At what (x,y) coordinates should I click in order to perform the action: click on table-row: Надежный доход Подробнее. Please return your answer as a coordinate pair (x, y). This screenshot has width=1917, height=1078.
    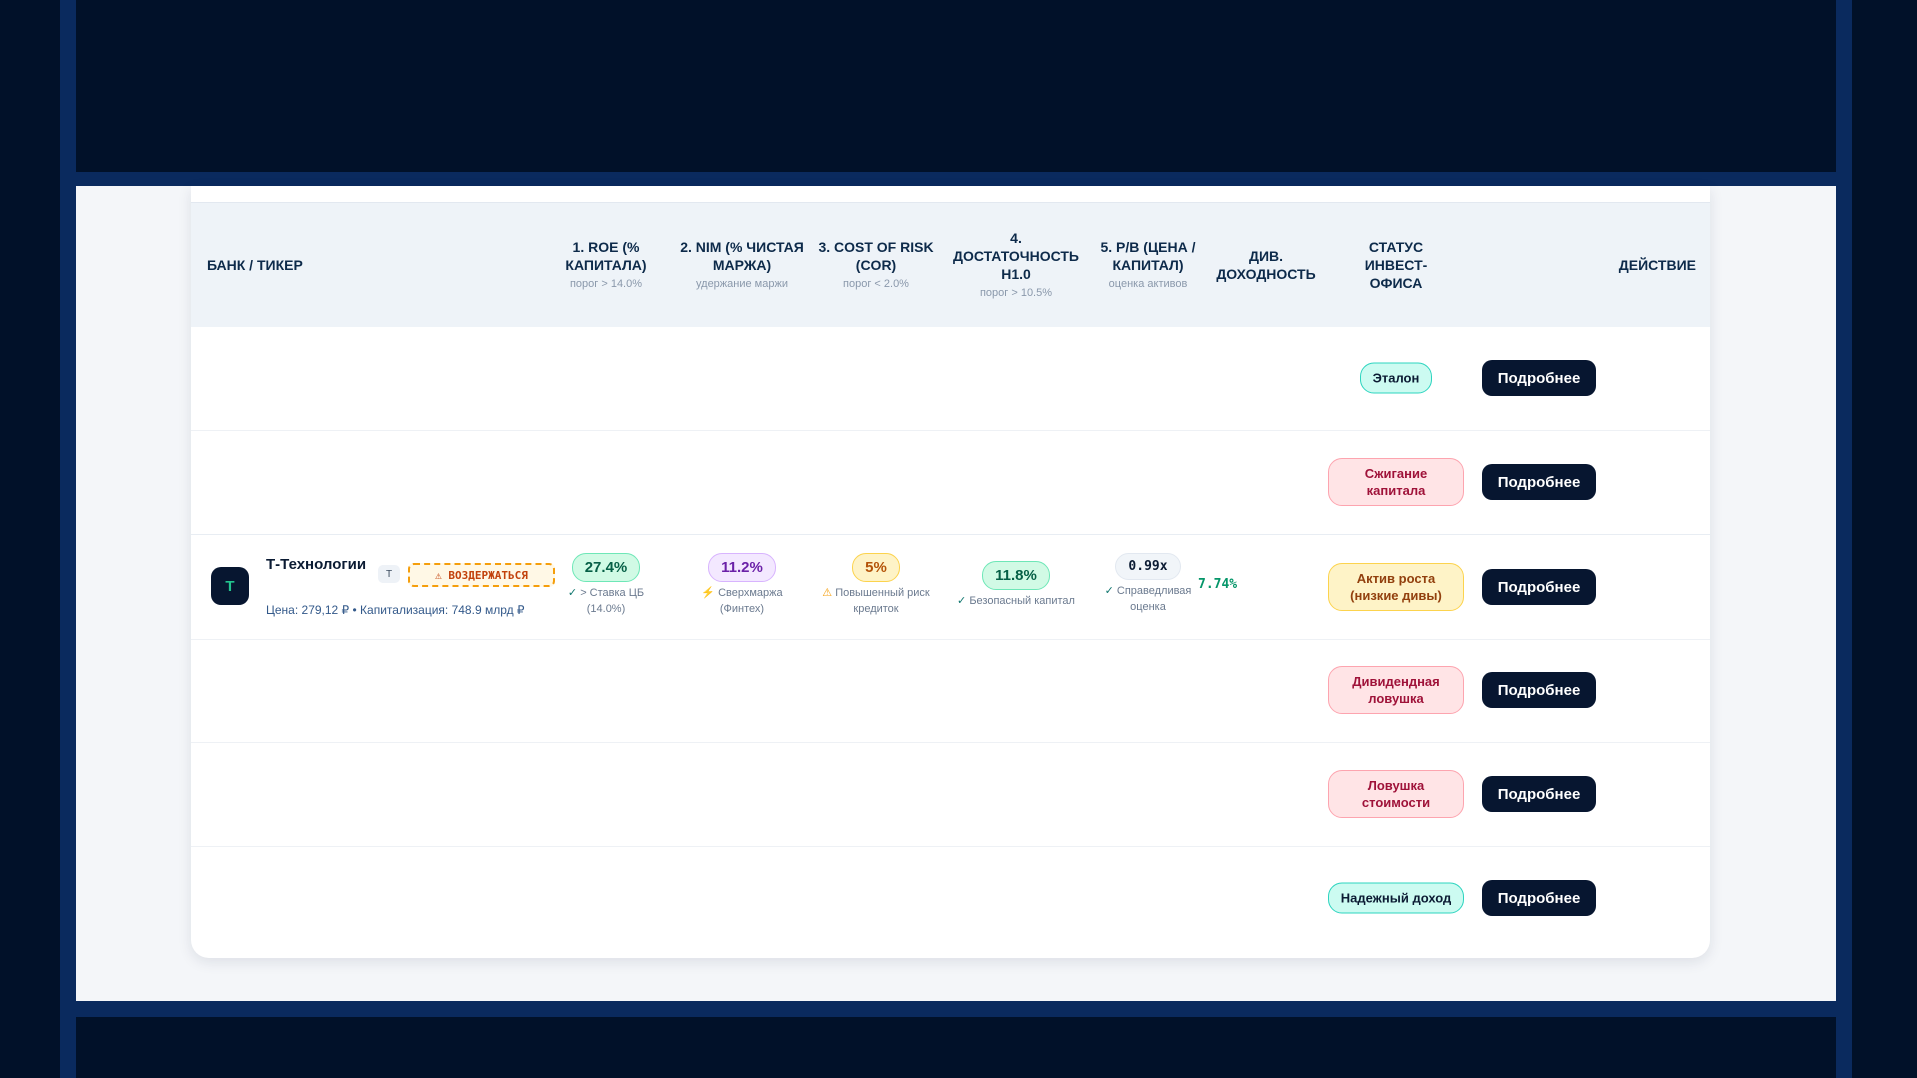
    Looking at the image, I should click on (950, 898).